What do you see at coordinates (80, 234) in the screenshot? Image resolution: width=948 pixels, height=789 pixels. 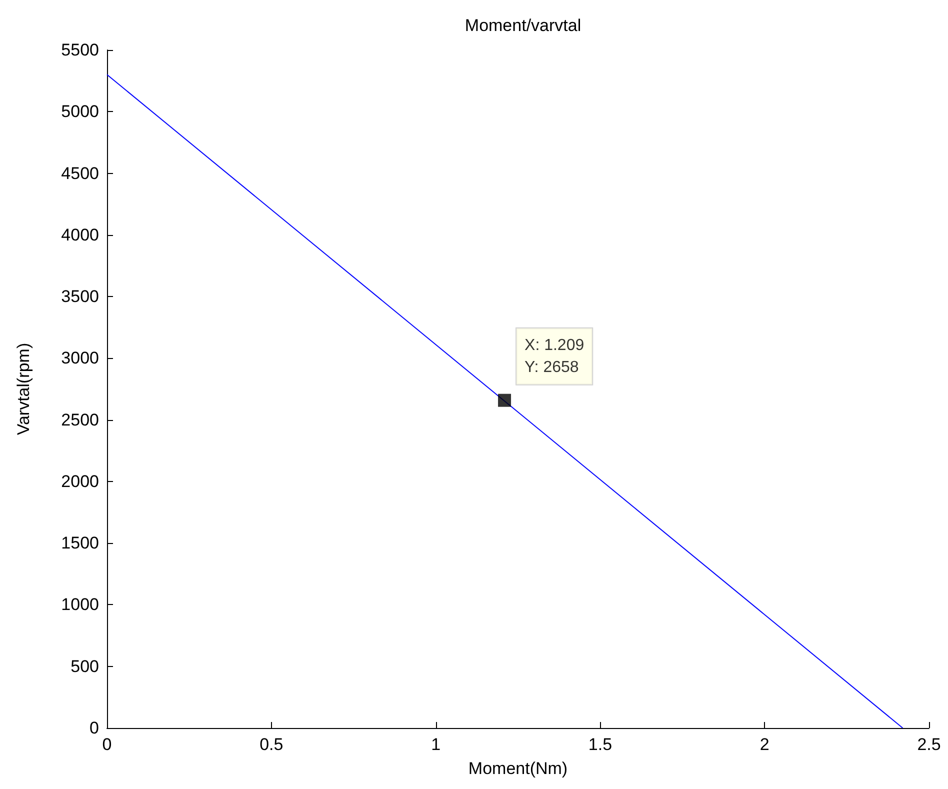 I see `y-tick-label: 4000` at bounding box center [80, 234].